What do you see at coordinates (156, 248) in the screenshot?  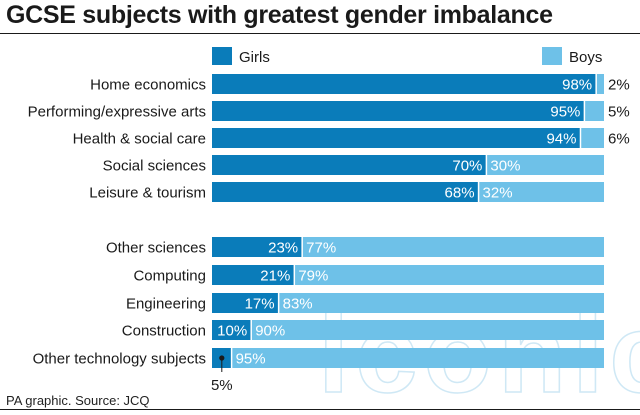 I see `category-label-other-sciences: Other sciences` at bounding box center [156, 248].